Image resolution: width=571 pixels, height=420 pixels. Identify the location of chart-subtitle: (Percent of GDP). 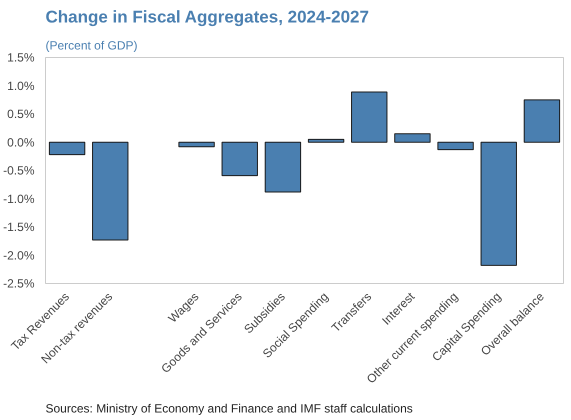
(92, 45).